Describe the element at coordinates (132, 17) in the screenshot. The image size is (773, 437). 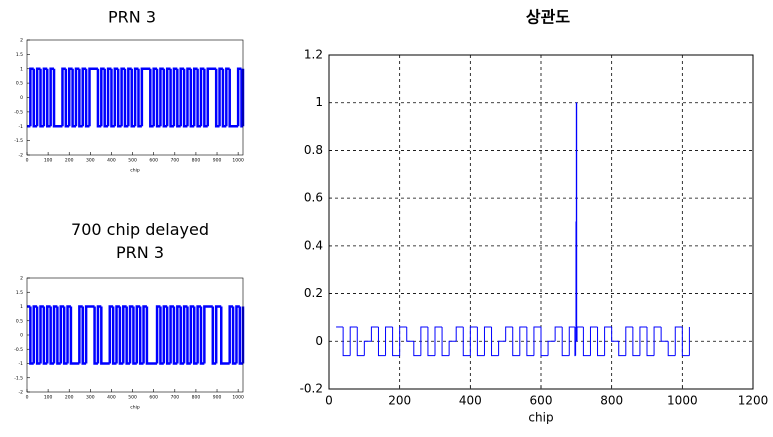
I see `chart-title: PRN 3` at that location.